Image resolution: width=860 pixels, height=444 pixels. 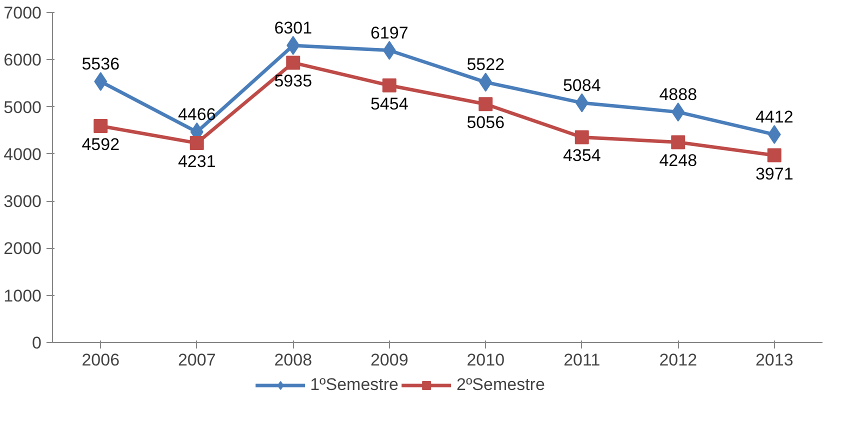 What do you see at coordinates (774, 360) in the screenshot?
I see `x-tick-label: 2013` at bounding box center [774, 360].